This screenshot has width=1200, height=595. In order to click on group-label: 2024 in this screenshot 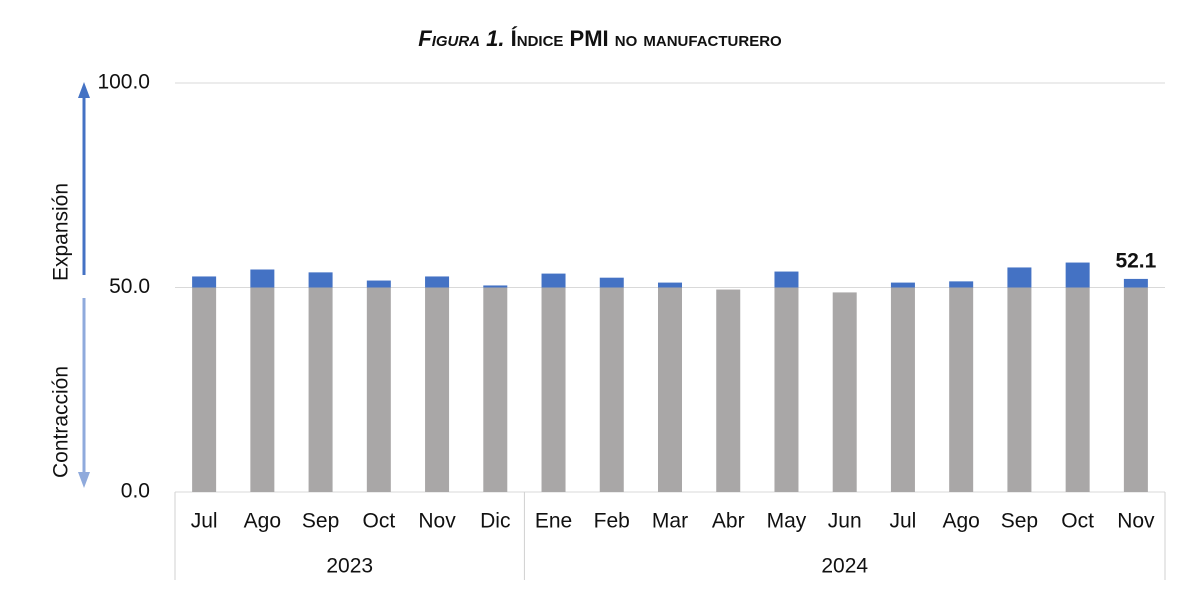, I will do `click(844, 566)`.